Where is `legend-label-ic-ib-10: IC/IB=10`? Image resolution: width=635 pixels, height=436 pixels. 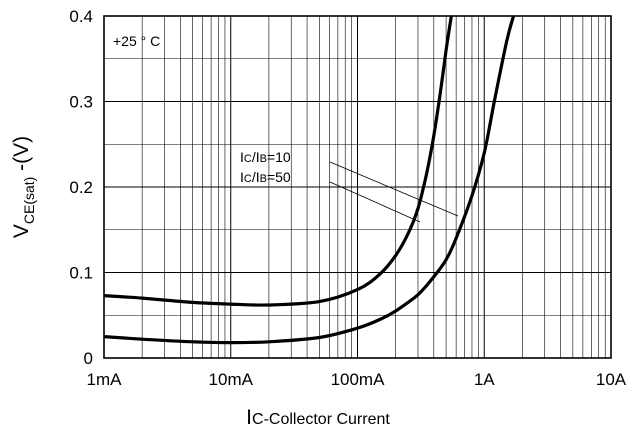 legend-label-ic-ib-10: IC/IB=10 is located at coordinates (265, 157).